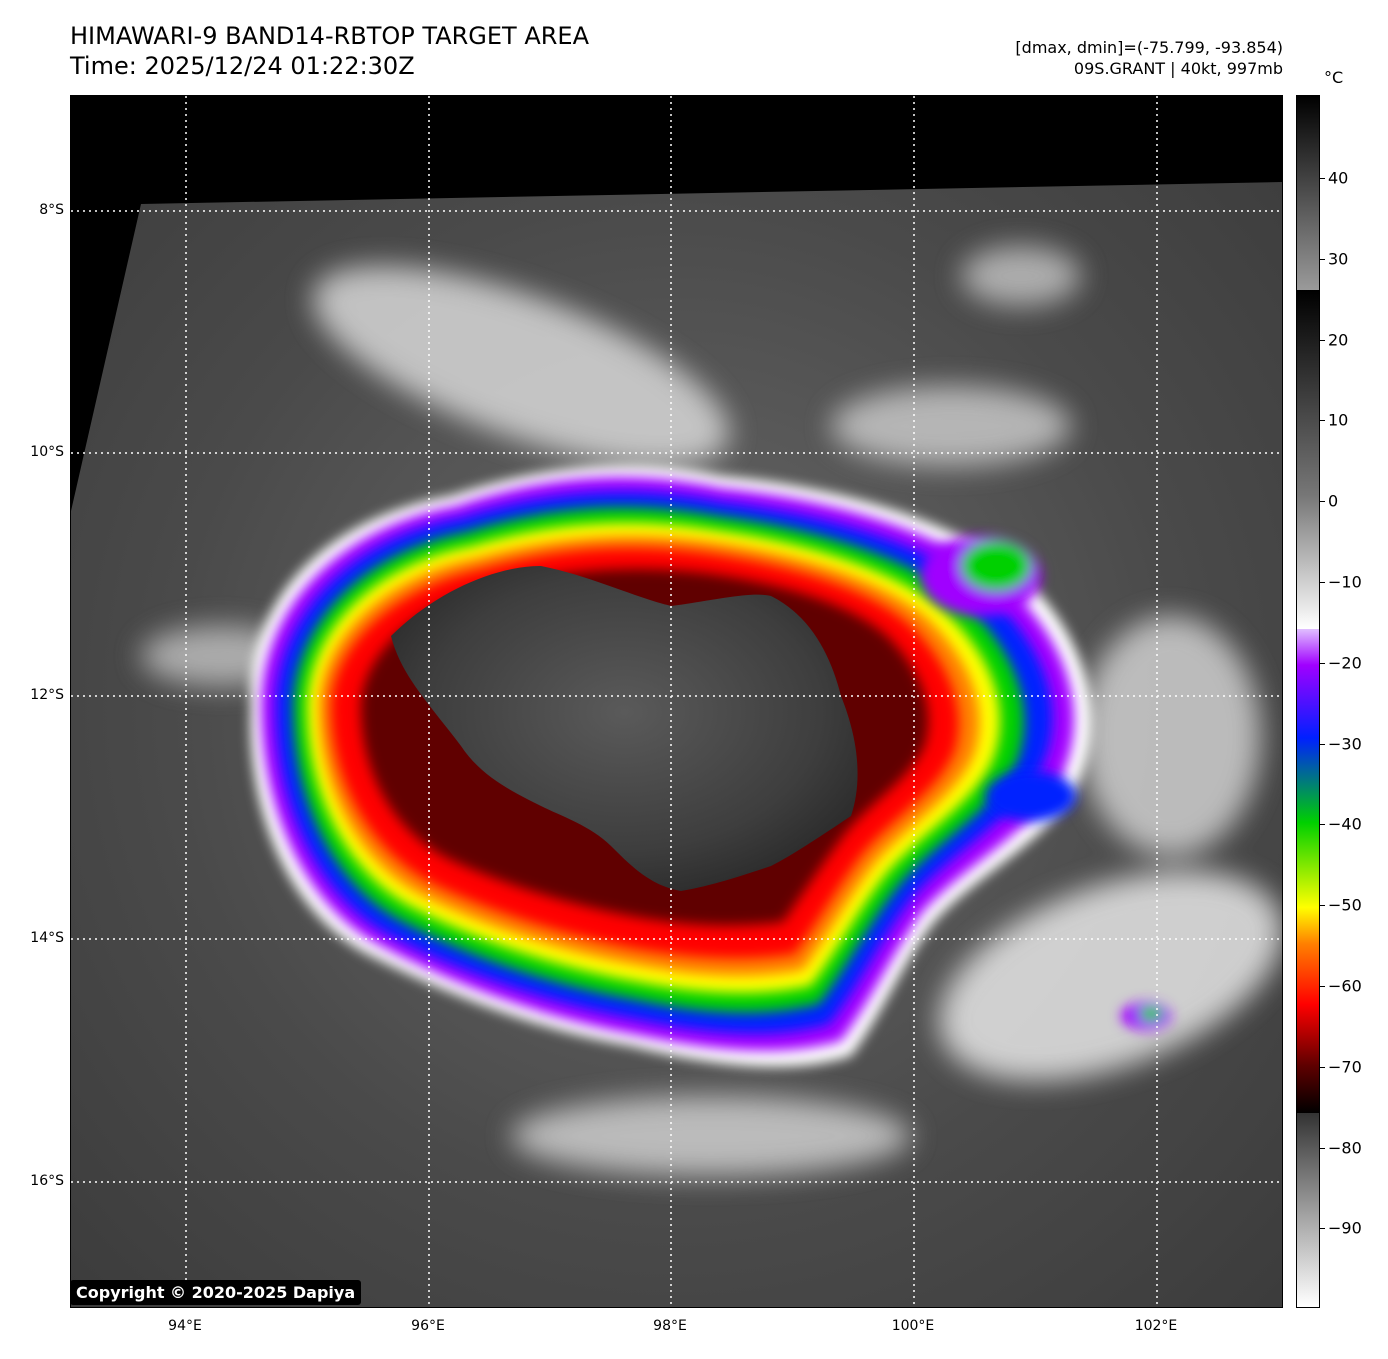 This screenshot has height=1359, width=1388. Describe the element at coordinates (1156, 1326) in the screenshot. I see `lon-label-102e: 102°E` at that location.